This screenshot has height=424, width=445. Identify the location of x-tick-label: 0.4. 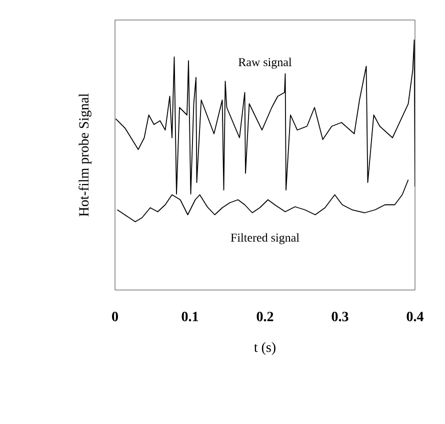
(415, 317).